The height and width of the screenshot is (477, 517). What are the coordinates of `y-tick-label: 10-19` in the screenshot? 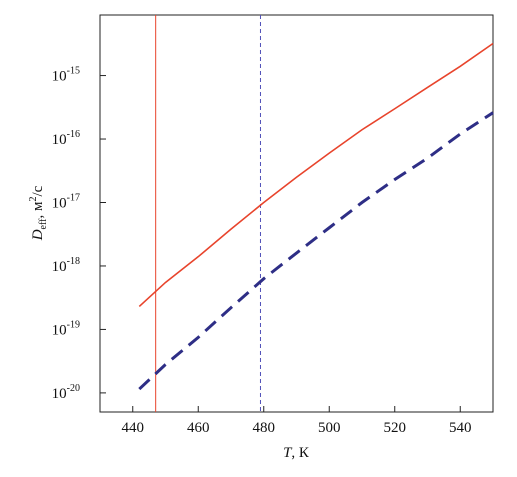 It's located at (66, 328).